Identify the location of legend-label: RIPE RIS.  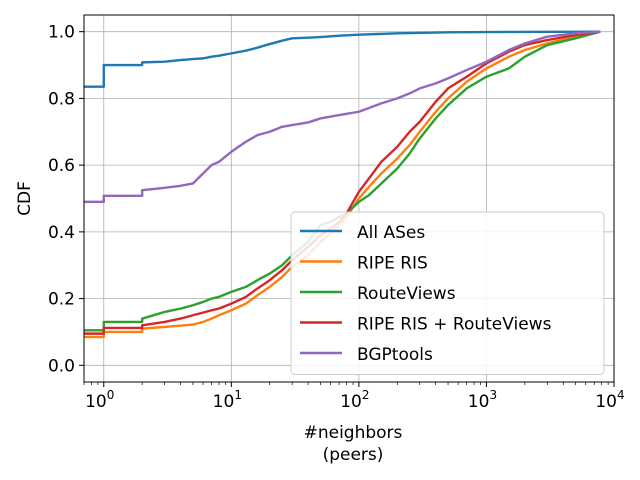
(392, 264).